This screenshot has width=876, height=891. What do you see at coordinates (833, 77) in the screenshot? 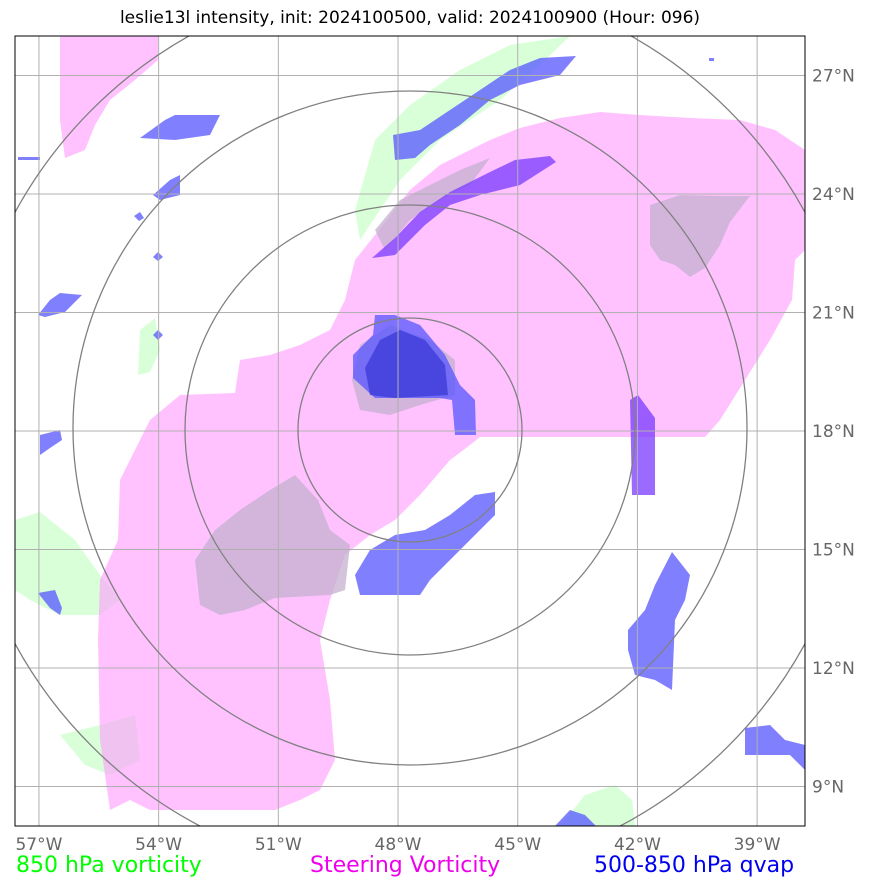
I see `latitude-label: 27°N` at bounding box center [833, 77].